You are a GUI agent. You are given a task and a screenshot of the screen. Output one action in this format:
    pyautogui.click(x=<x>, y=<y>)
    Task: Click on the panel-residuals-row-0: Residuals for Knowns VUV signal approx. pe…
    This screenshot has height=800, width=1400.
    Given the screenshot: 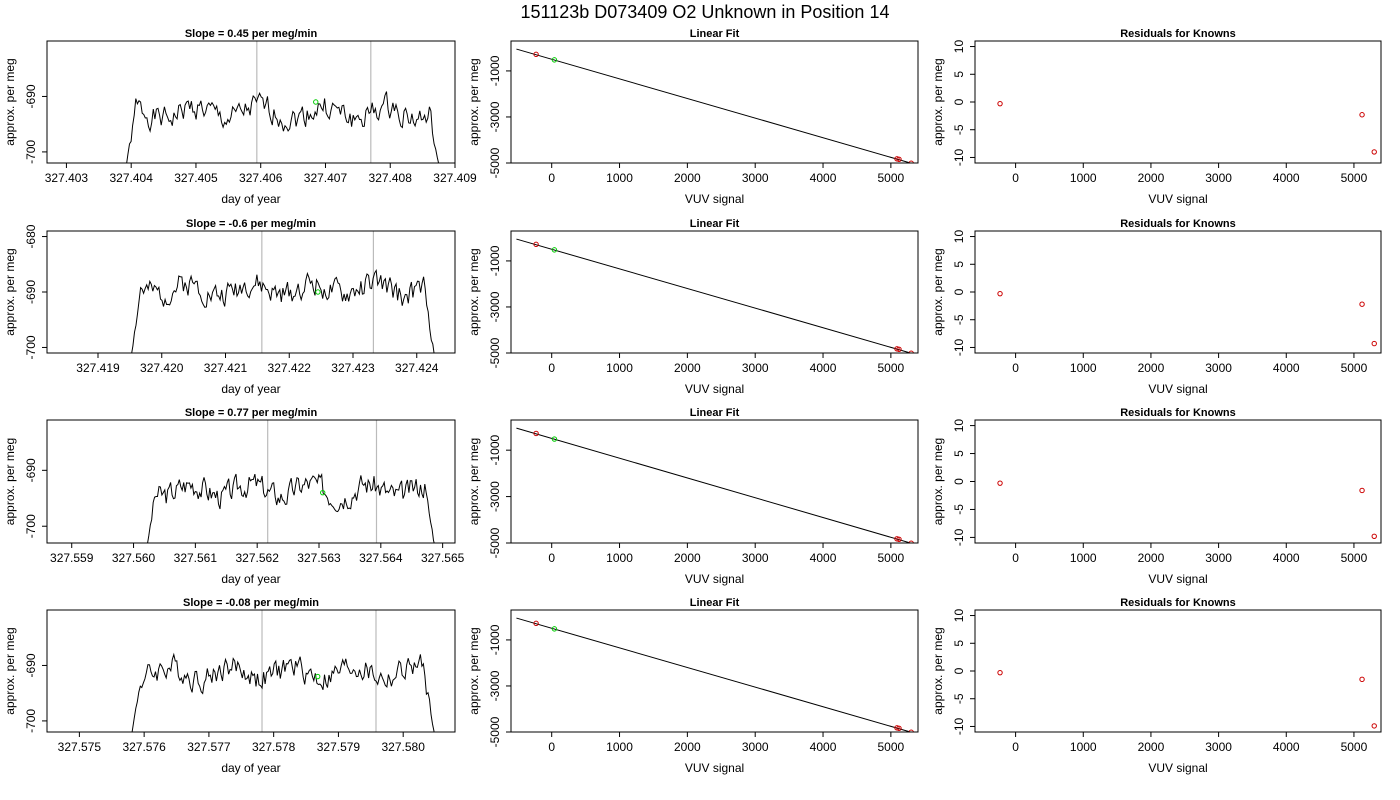 What is the action you would take?
    pyautogui.click(x=1156, y=117)
    